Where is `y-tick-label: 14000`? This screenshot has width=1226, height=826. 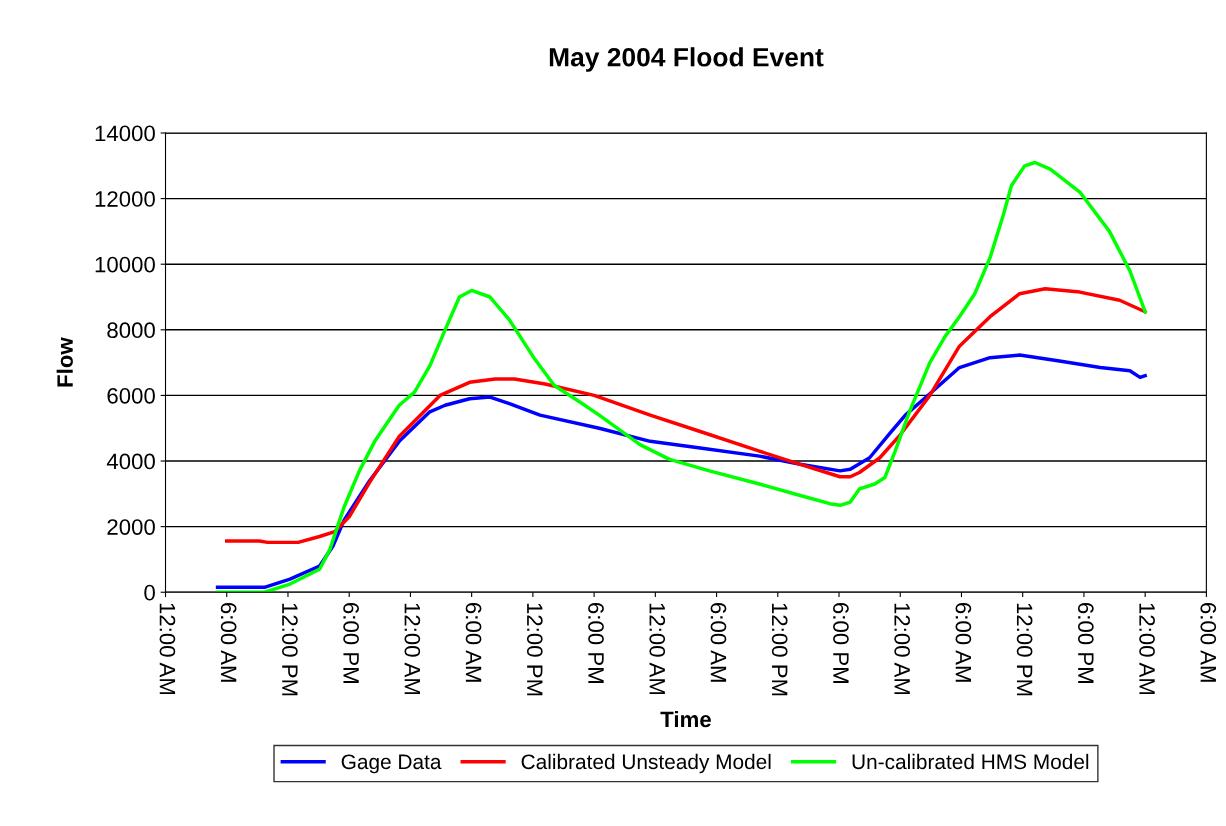 y-tick-label: 14000 is located at coordinates (125, 133).